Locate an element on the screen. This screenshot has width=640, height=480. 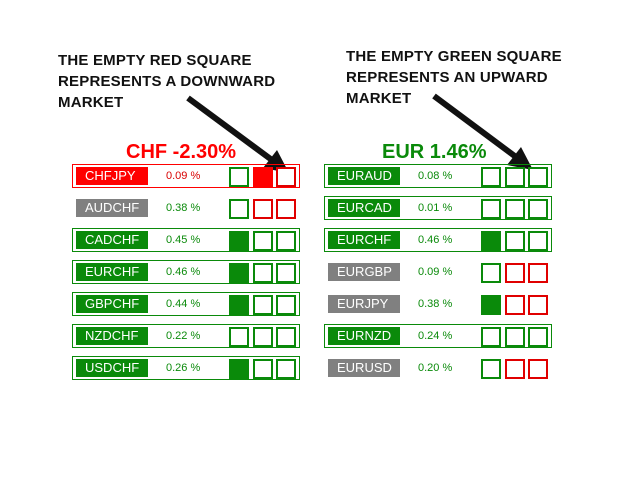
pair-row-eurcad: EURCAD 0.01 % is located at coordinates (438, 208).